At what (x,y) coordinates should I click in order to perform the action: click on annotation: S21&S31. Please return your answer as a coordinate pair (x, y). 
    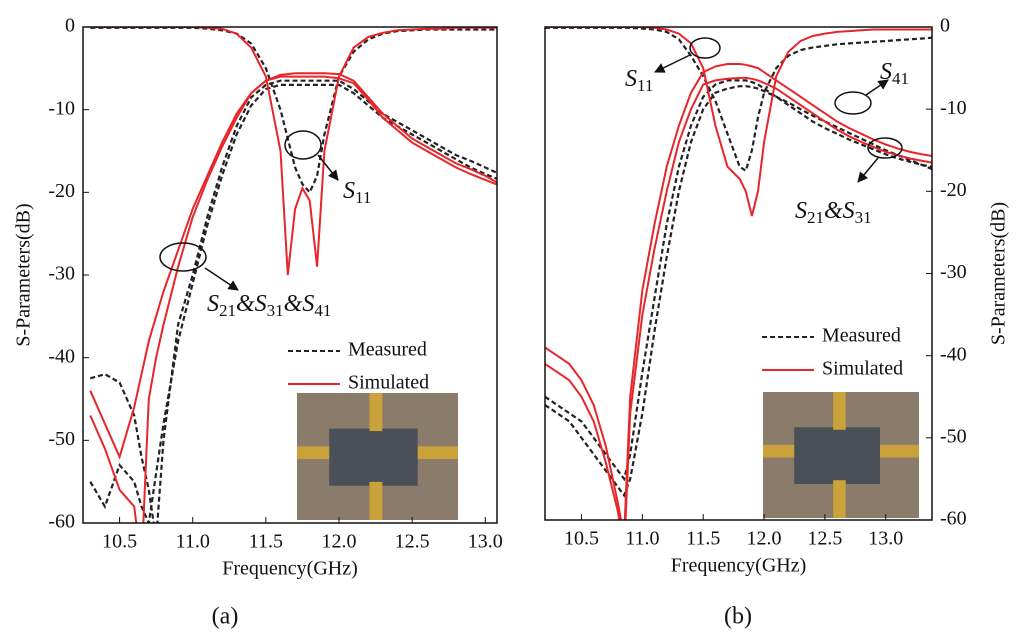
    Looking at the image, I should click on (833, 212).